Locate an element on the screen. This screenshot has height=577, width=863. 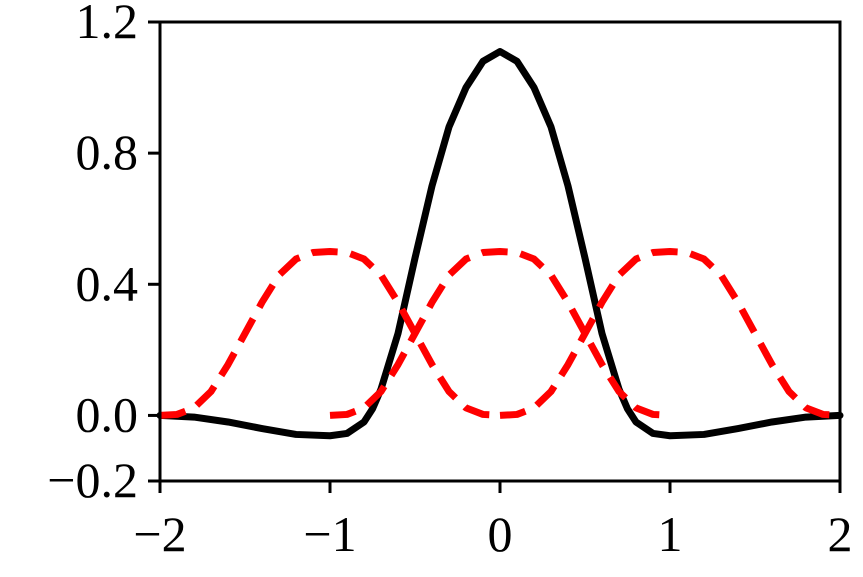
y-tick-label: 1.2 is located at coordinates (107, 24).